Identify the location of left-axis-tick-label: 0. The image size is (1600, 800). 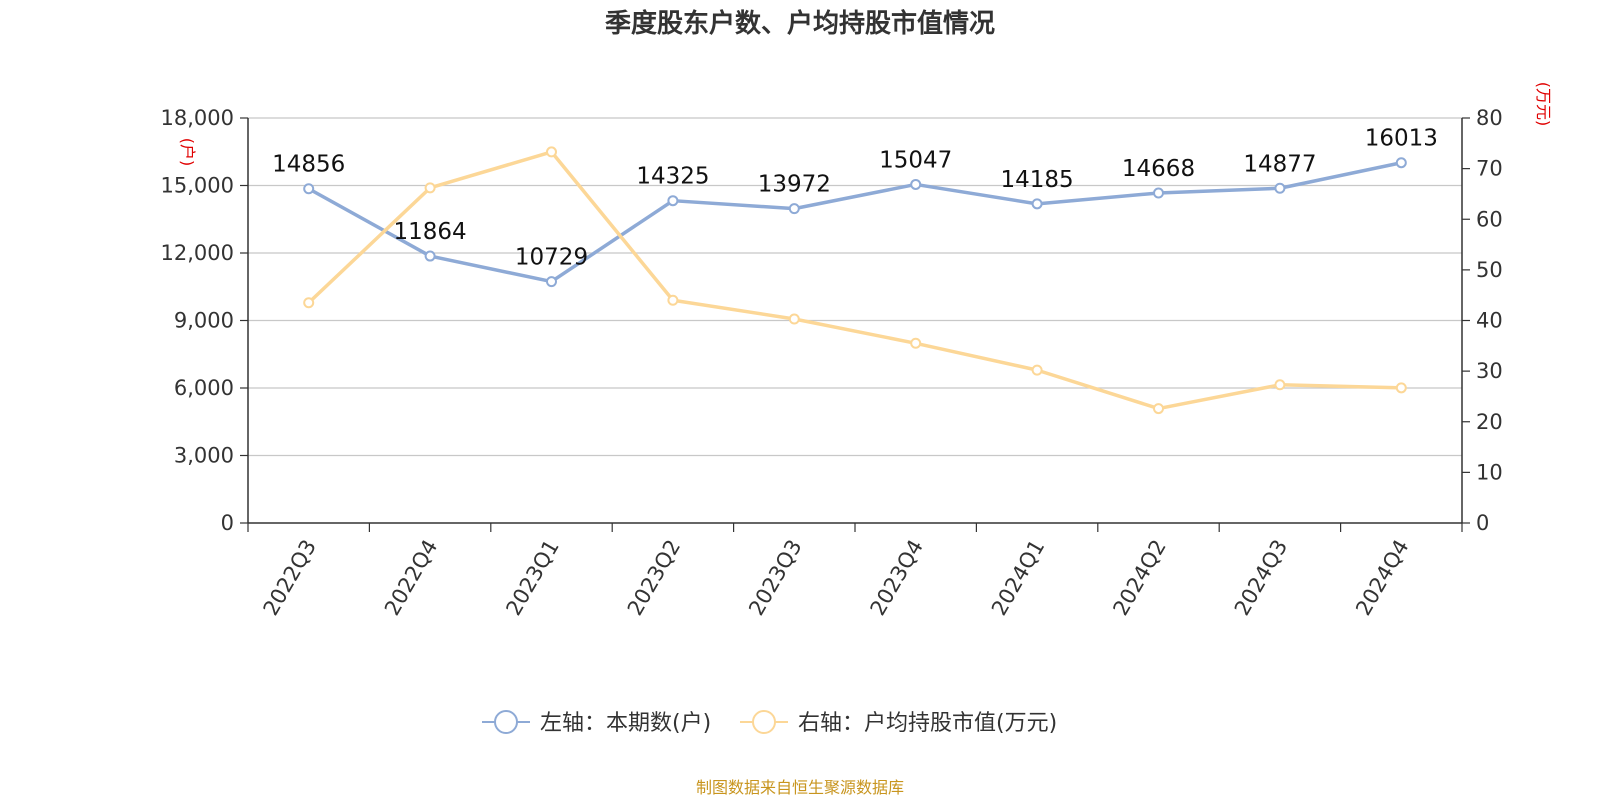
(227, 523).